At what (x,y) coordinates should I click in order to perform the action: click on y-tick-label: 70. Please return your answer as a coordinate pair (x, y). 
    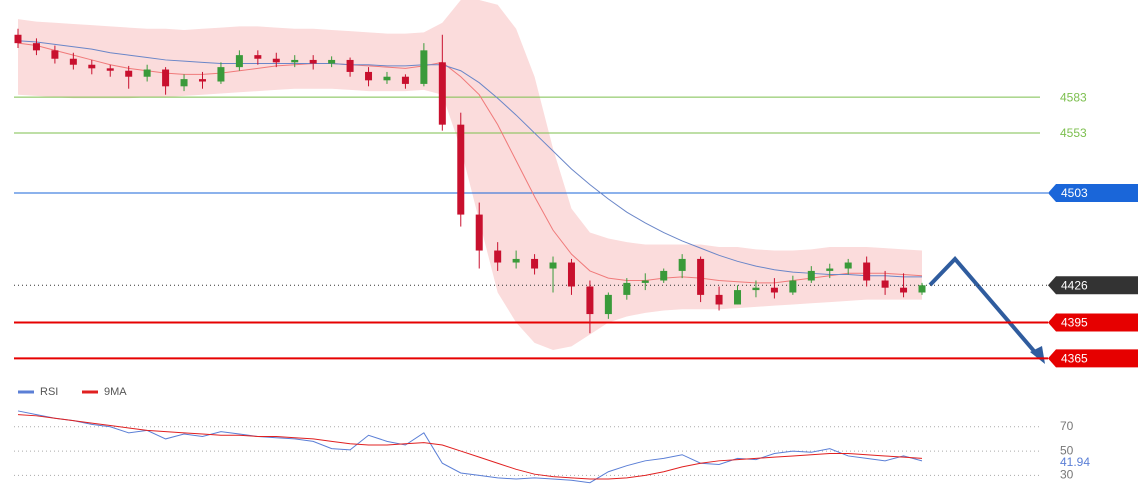
    Looking at the image, I should click on (1067, 426).